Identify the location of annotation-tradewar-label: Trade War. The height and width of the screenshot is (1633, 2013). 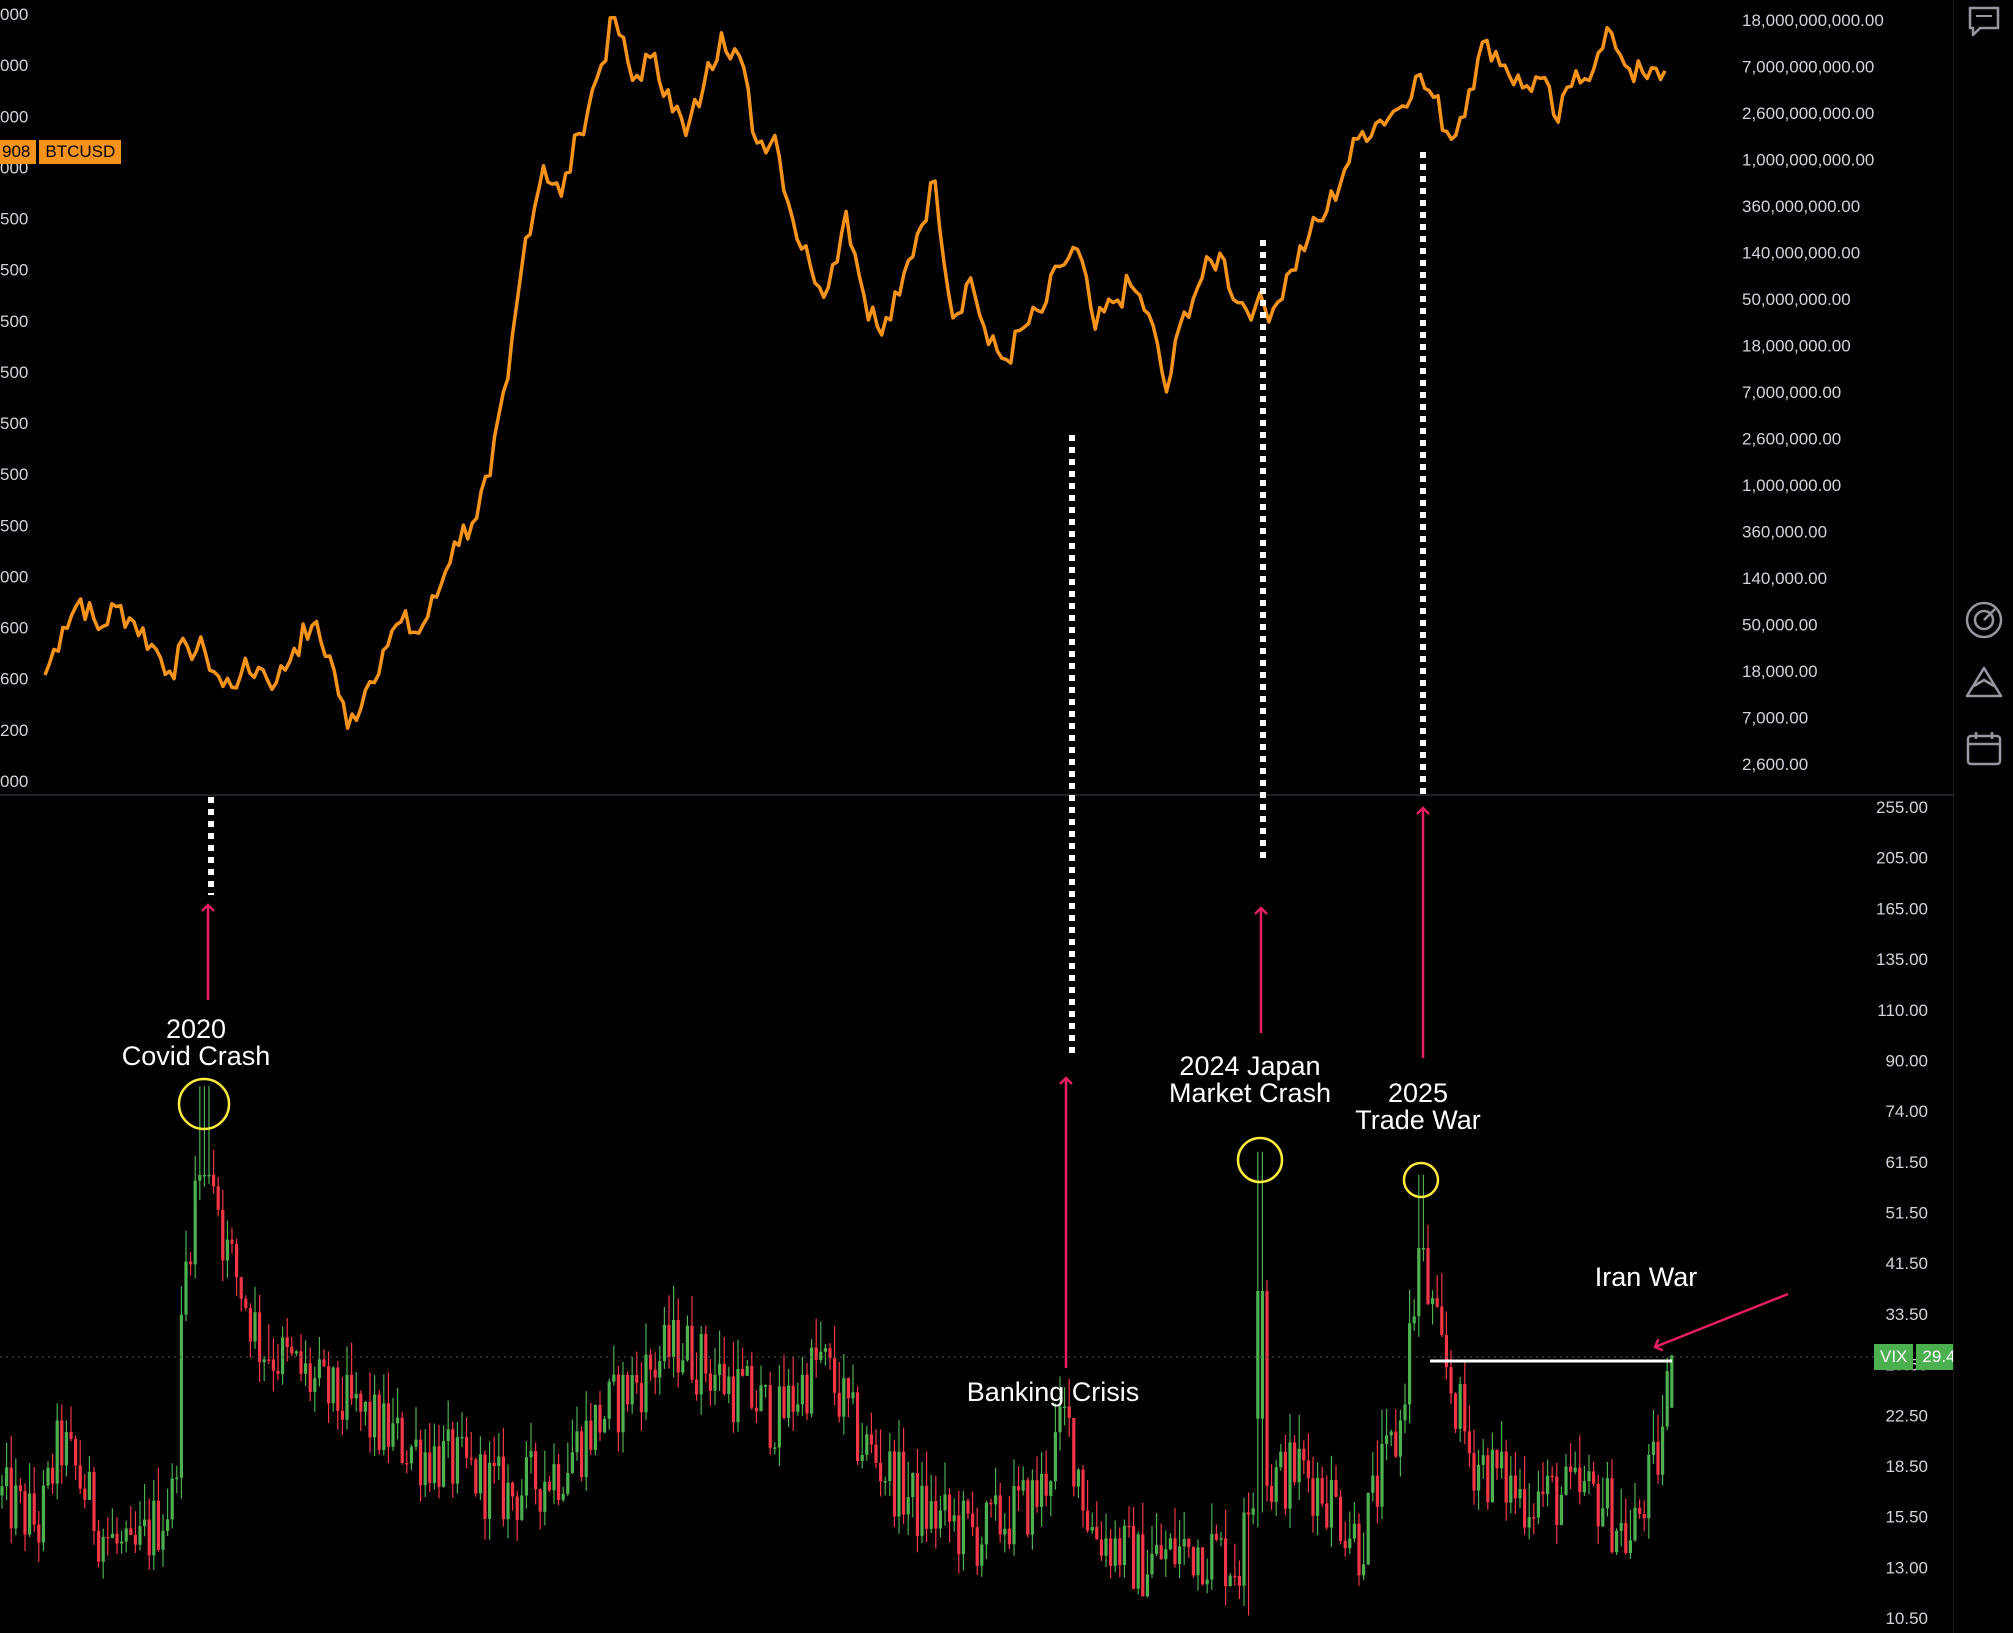
(1418, 1120).